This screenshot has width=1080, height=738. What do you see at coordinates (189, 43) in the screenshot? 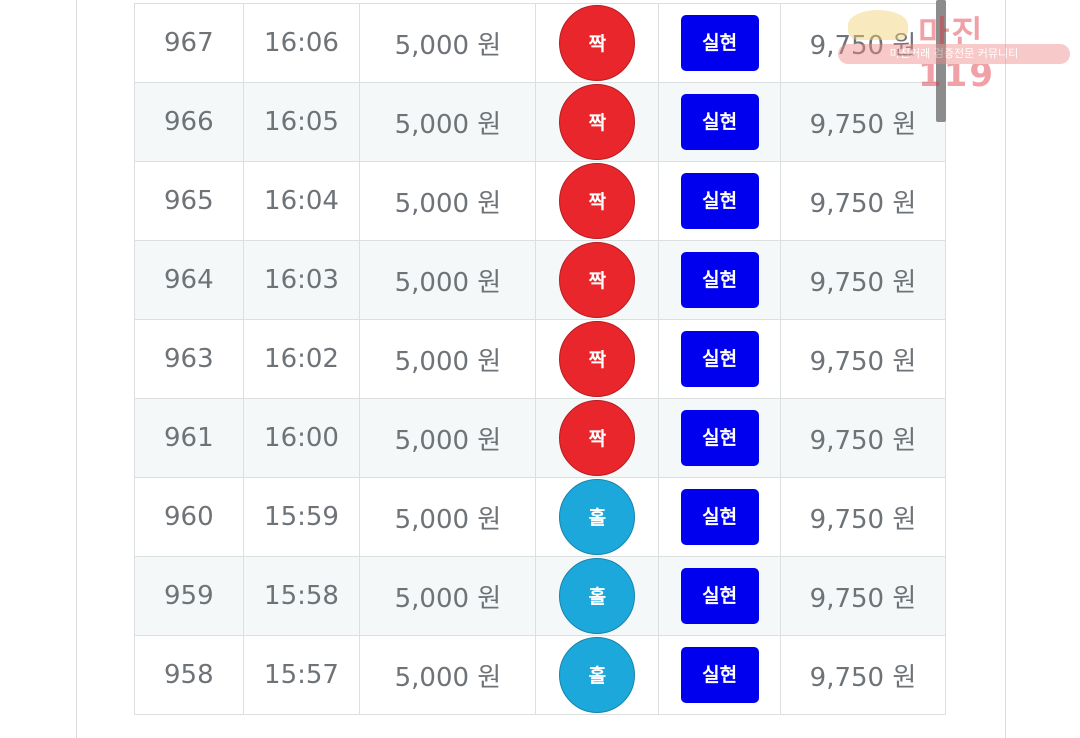
I see `round-number: 967` at bounding box center [189, 43].